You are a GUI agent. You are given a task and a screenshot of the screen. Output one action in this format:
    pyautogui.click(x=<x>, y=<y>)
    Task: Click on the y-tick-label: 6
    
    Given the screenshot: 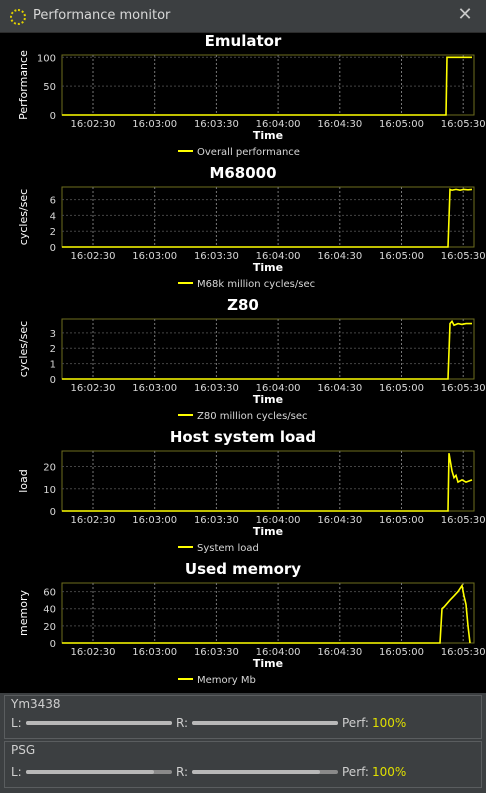 What is the action you would take?
    pyautogui.click(x=53, y=201)
    